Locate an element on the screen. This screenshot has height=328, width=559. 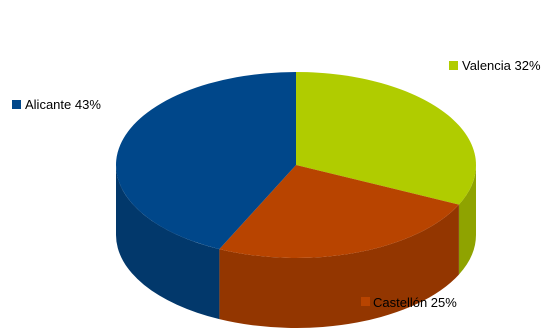
label-alicante: Alicante 43% is located at coordinates (56, 104).